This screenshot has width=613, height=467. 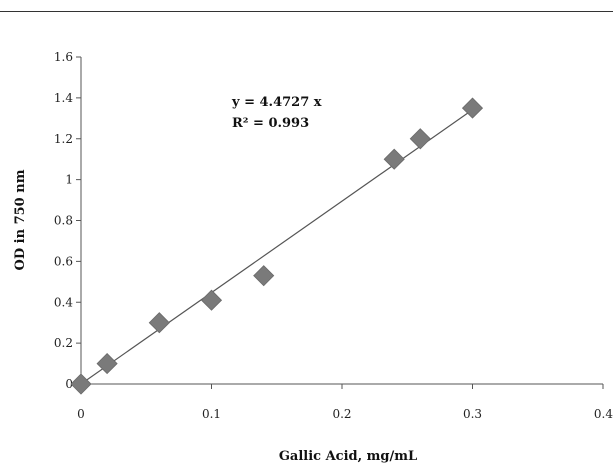 What do you see at coordinates (472, 414) in the screenshot?
I see `x-tick-label: 0.3` at bounding box center [472, 414].